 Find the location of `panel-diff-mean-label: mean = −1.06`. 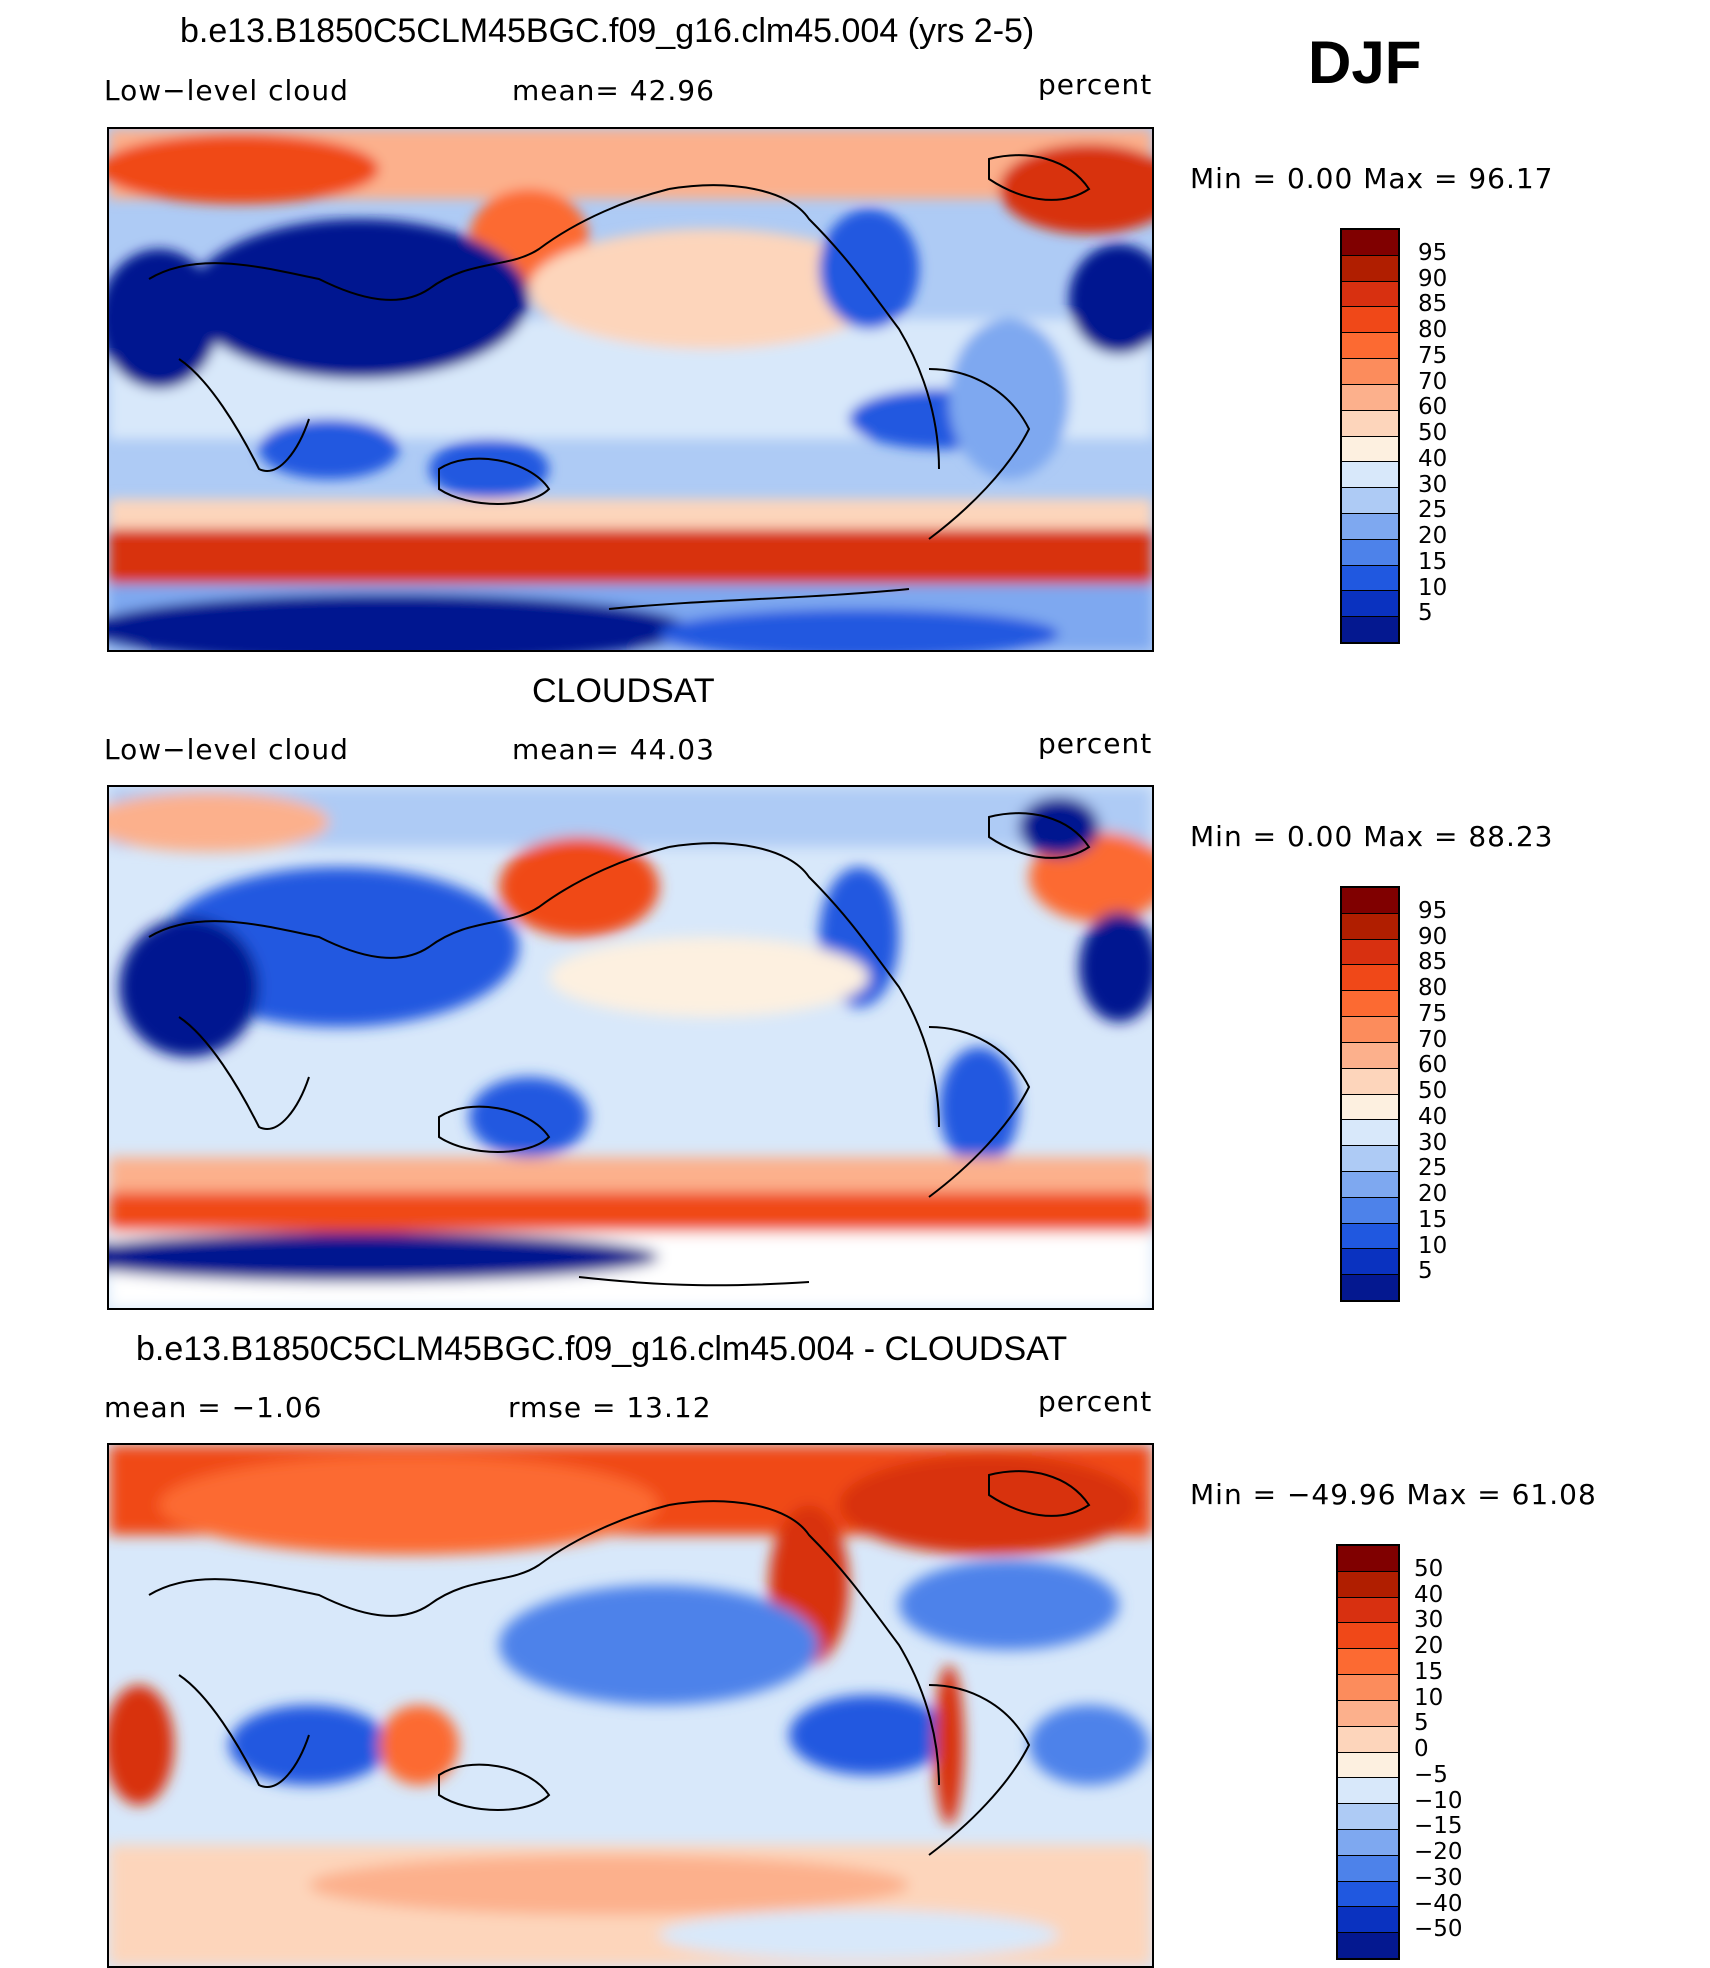

panel-diff-mean-label: mean = −1.06 is located at coordinates (213, 1407).